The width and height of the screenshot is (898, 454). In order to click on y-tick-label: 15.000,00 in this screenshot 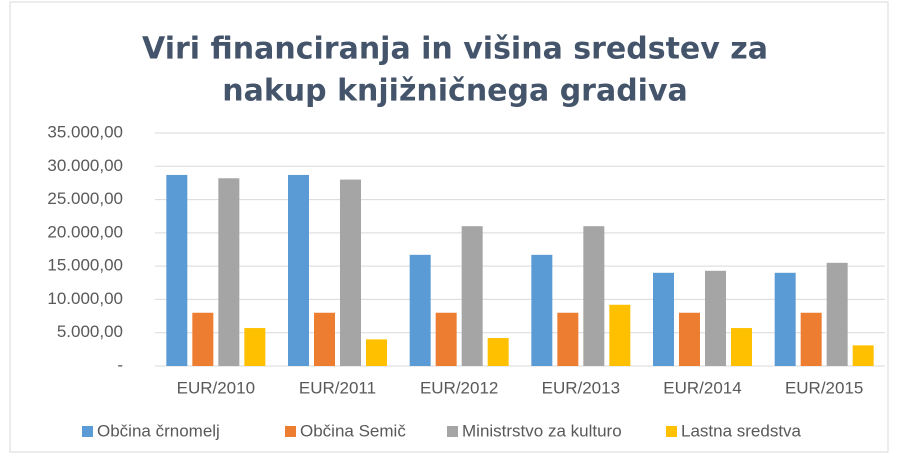, I will do `click(85, 265)`.